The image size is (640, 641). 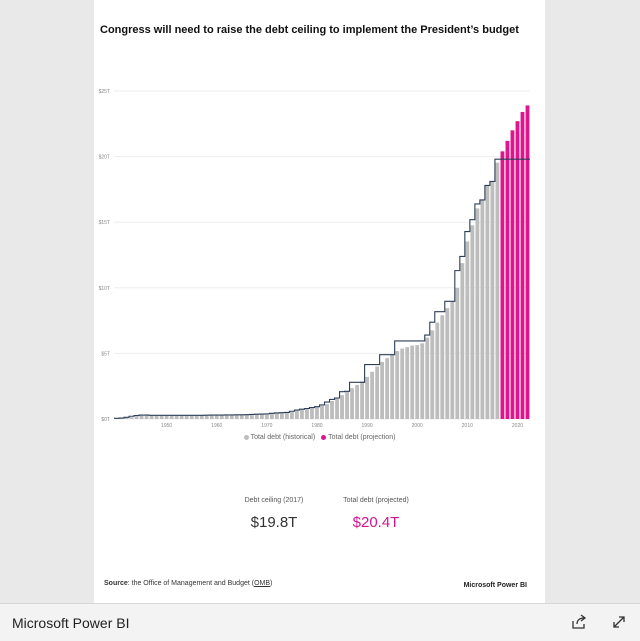 I want to click on legend-dot-projection, so click(x=324, y=437).